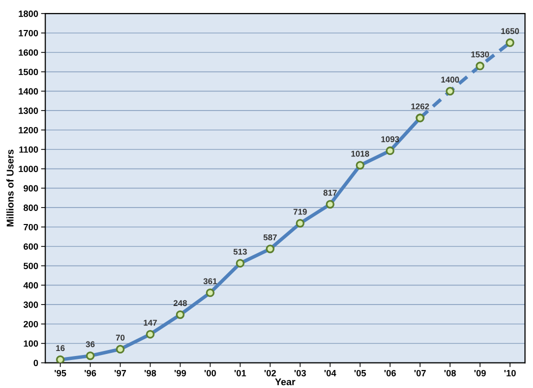 The width and height of the screenshot is (533, 388). What do you see at coordinates (150, 323) in the screenshot?
I see `data-label: 147` at bounding box center [150, 323].